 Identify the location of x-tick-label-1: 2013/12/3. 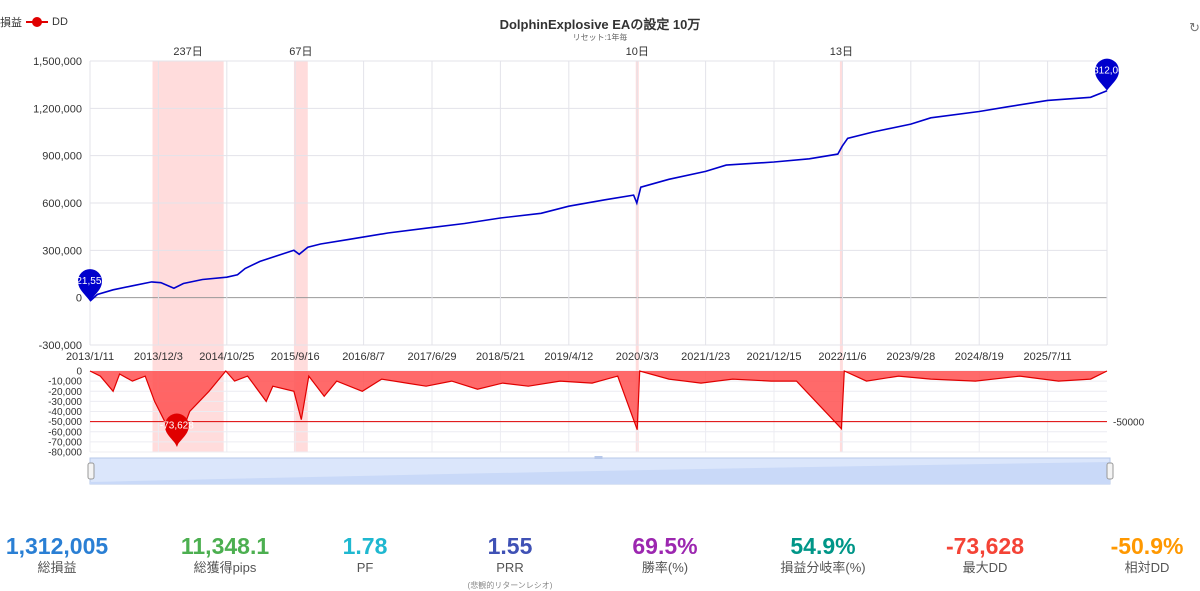
(158, 357).